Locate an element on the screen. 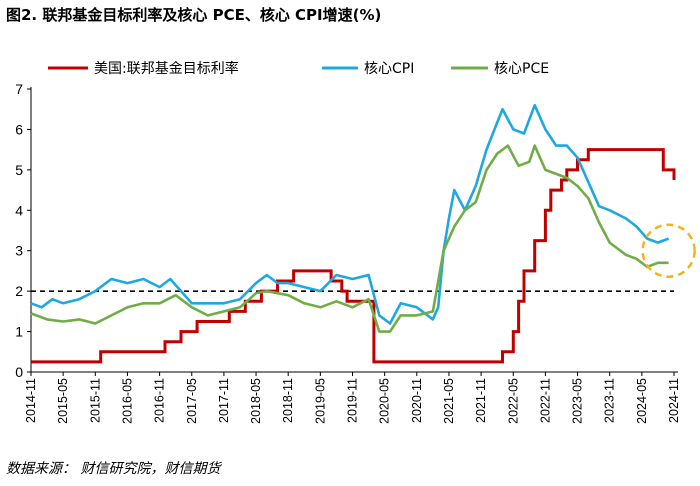 This screenshot has width=700, height=486. x-tick-label: 2023-05 is located at coordinates (578, 401).